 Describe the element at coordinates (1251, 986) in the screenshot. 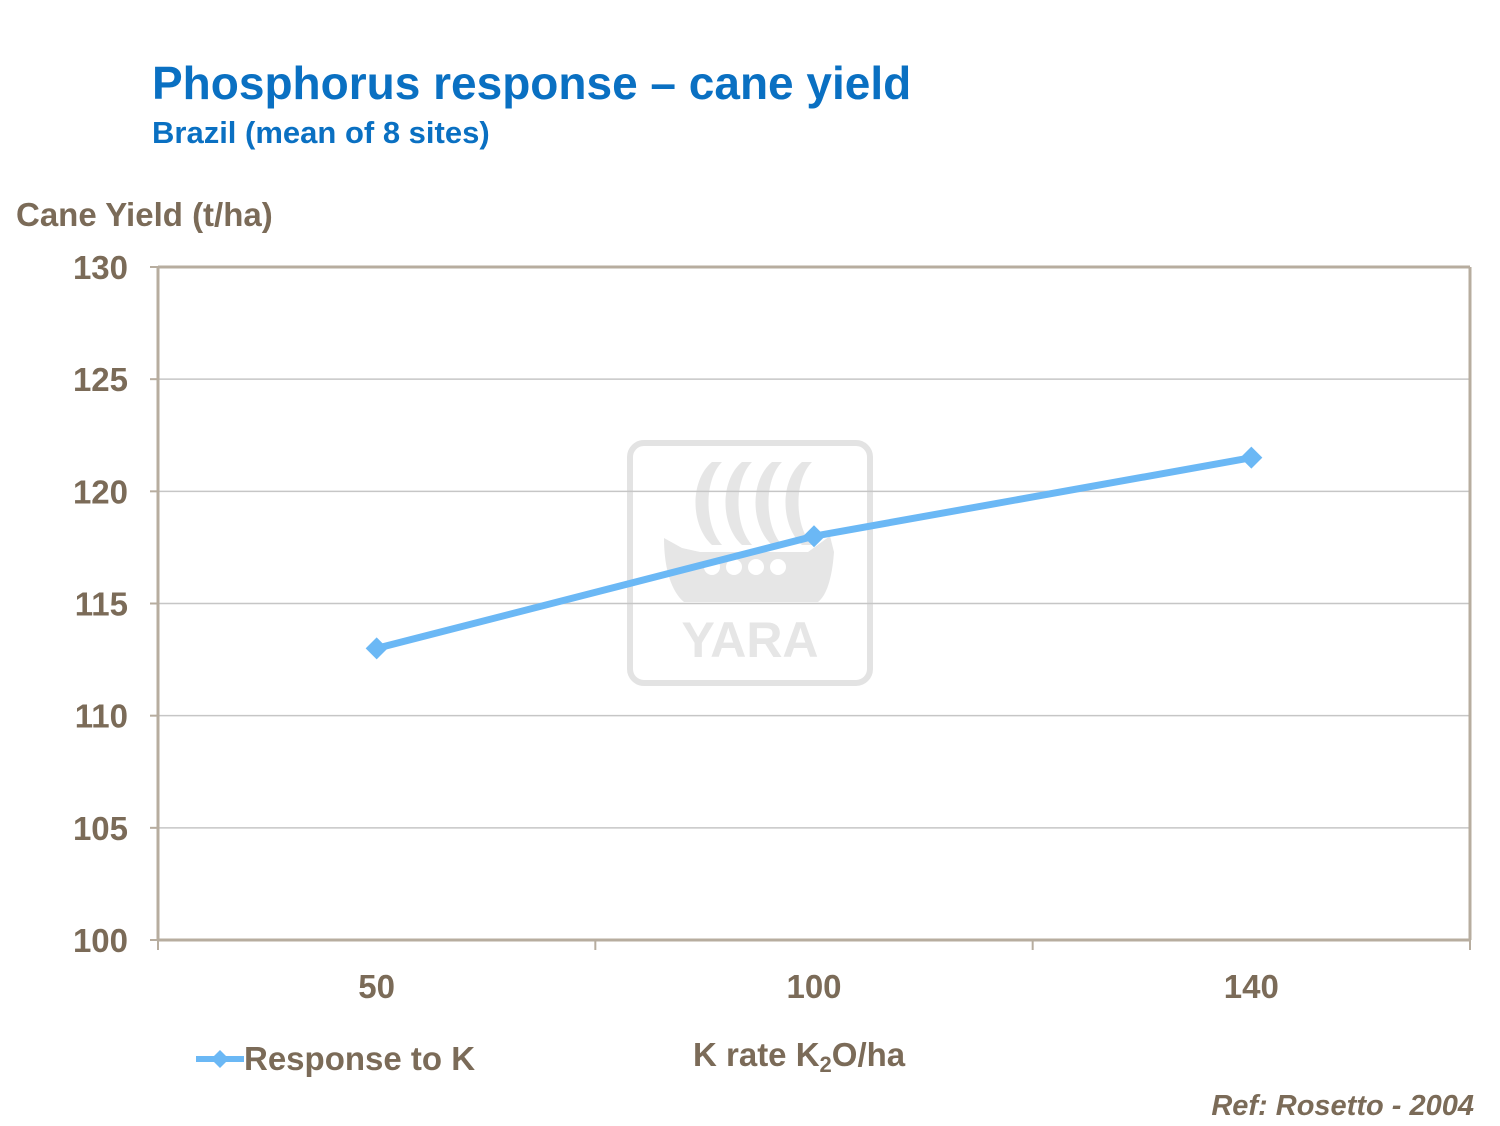

I see `x-tick-label: 140` at that location.